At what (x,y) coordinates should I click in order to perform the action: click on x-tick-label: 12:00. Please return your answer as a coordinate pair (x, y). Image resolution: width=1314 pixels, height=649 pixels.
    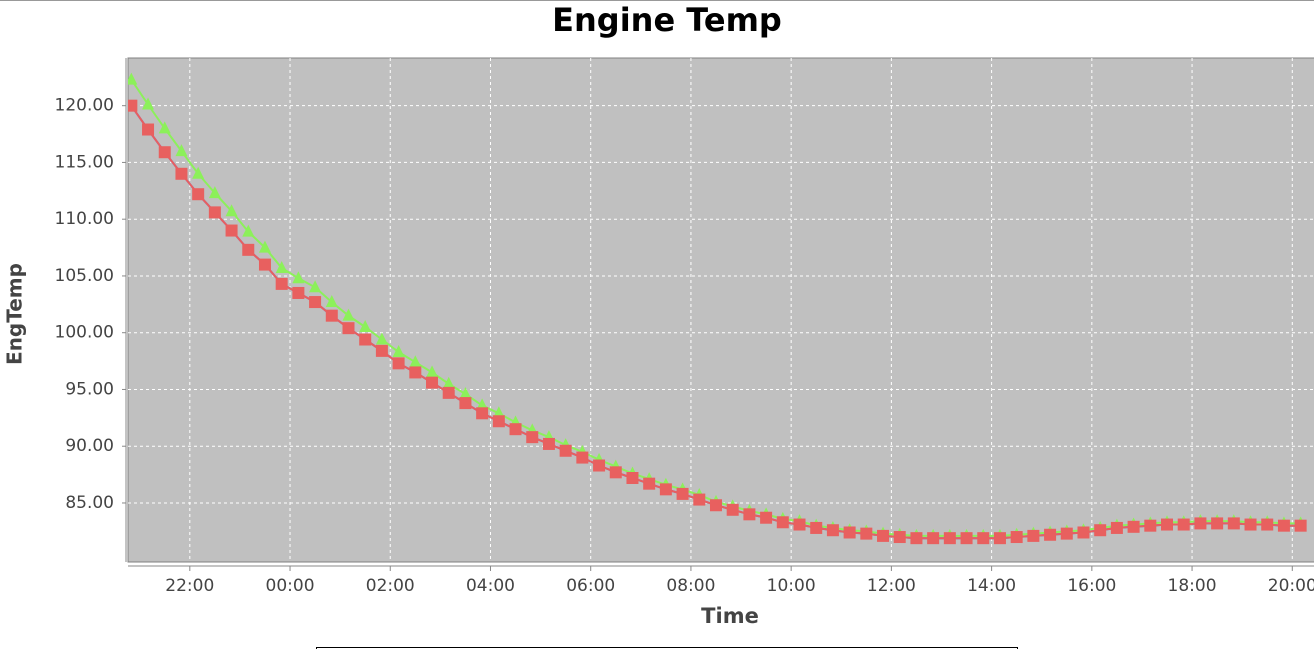
    Looking at the image, I should click on (891, 586).